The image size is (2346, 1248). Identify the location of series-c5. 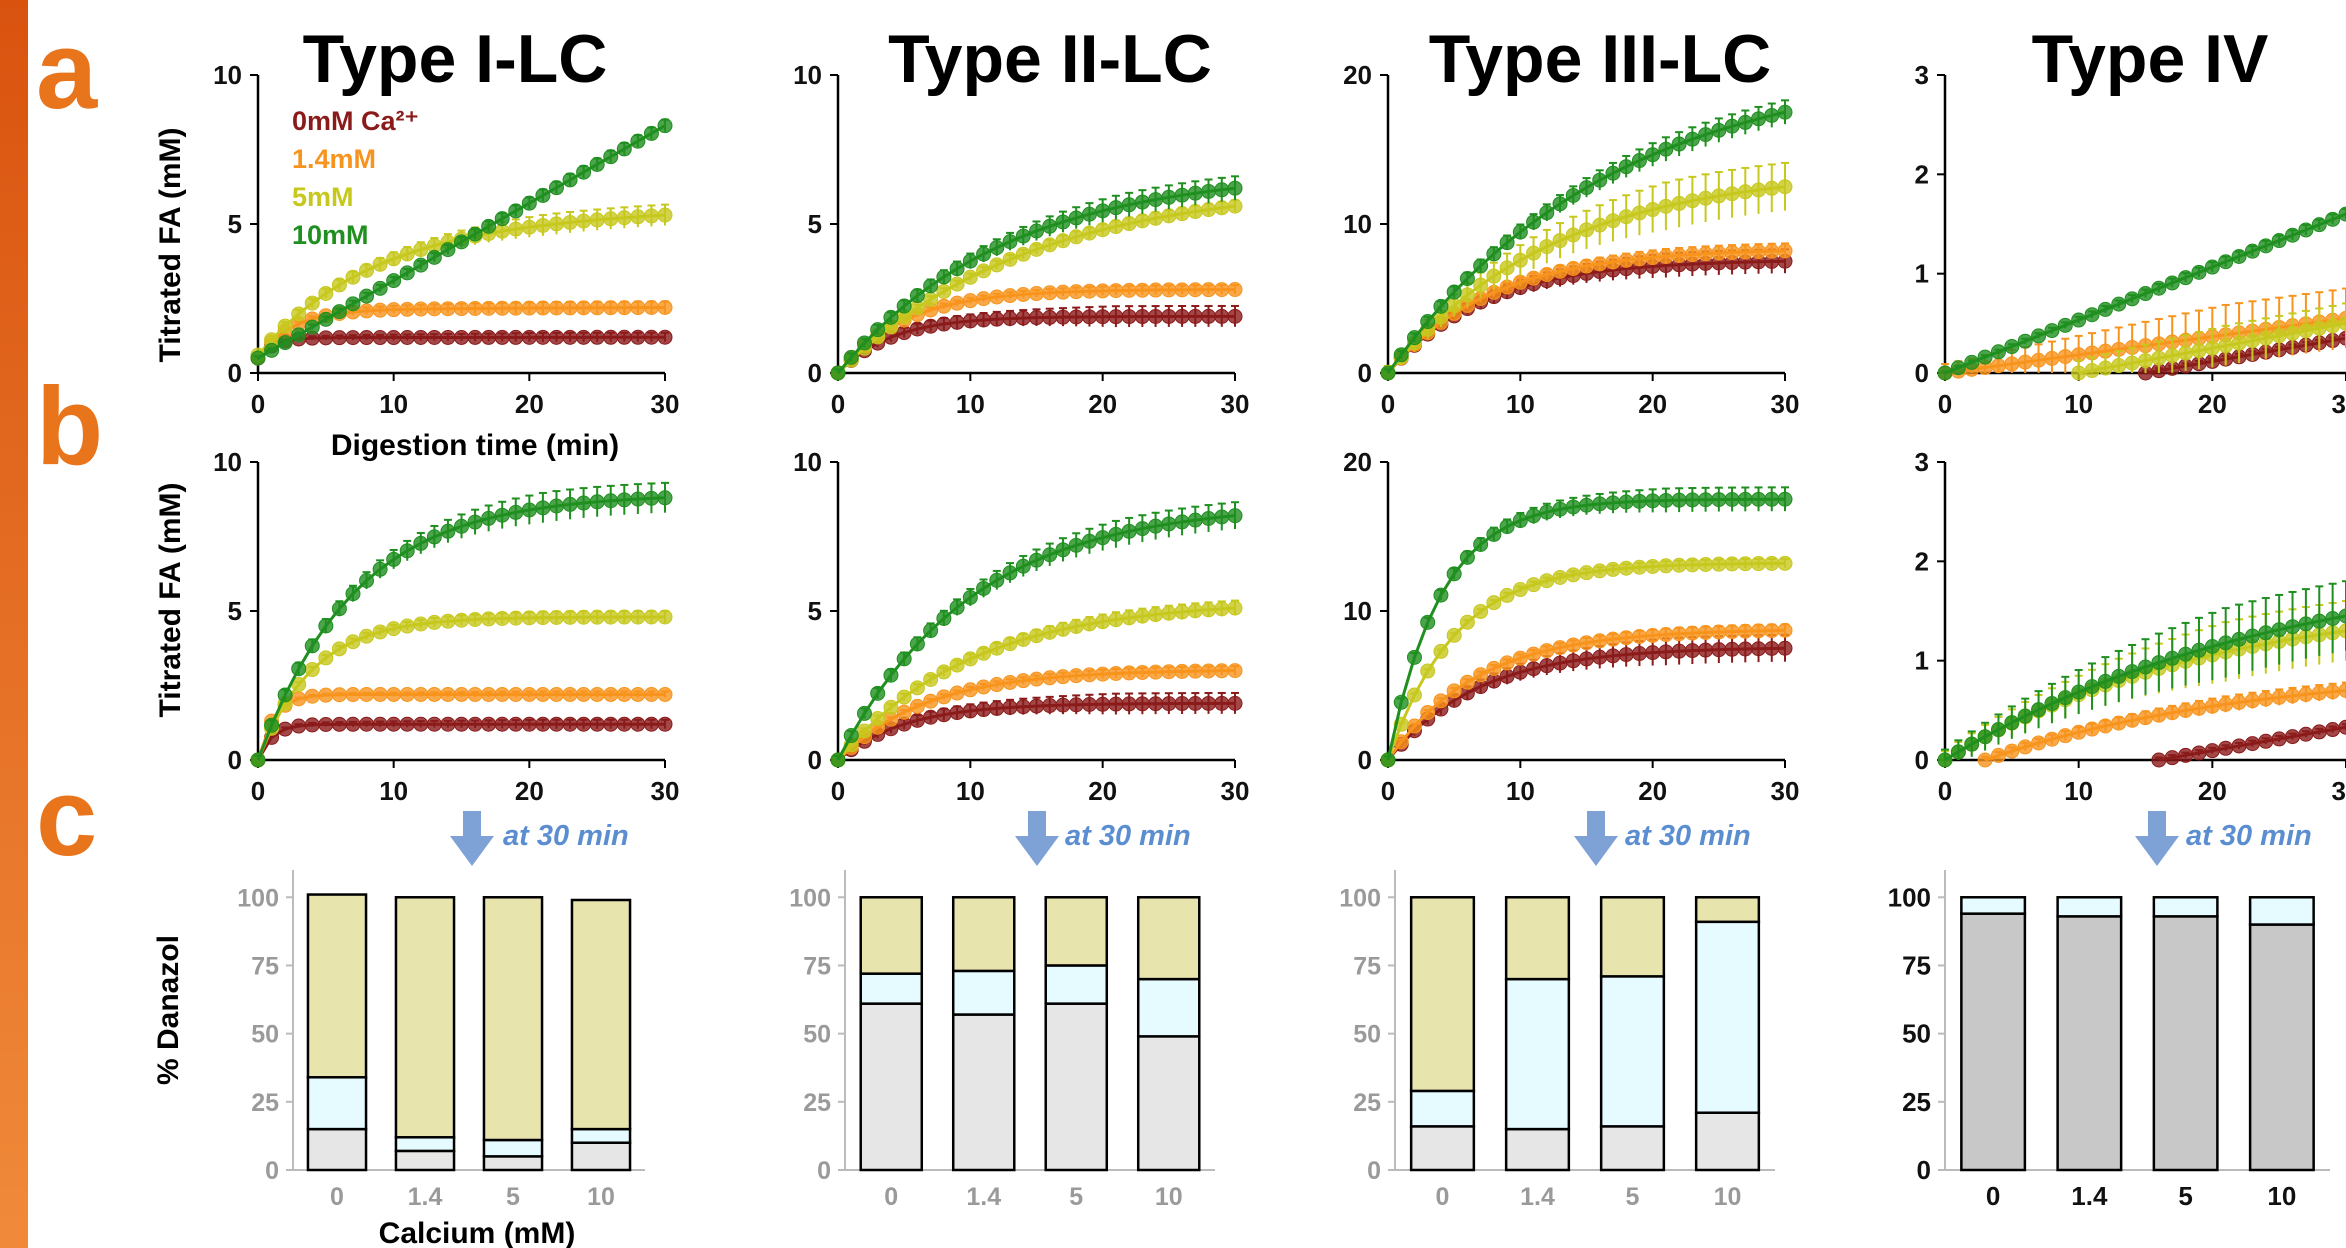
(461, 283).